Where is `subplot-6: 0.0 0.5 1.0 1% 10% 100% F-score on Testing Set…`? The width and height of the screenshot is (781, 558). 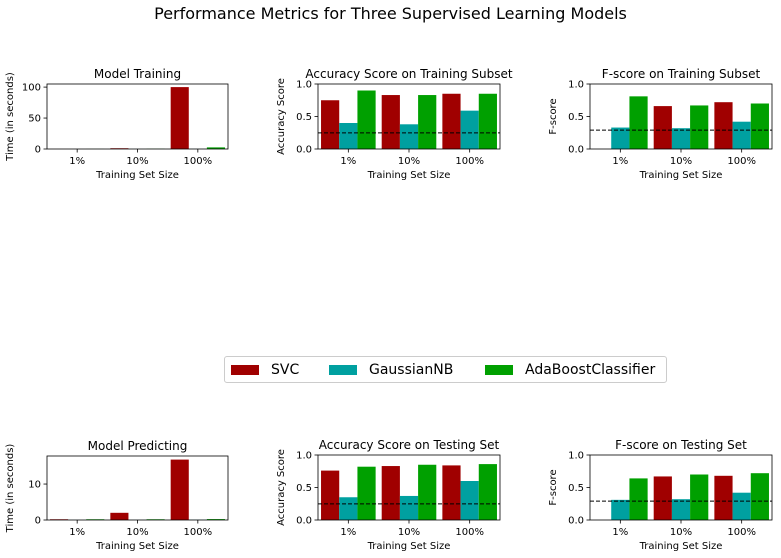
subplot-6: 0.0 0.5 1.0 1% 10% 100% F-score on Testing Set… is located at coordinates (660, 495).